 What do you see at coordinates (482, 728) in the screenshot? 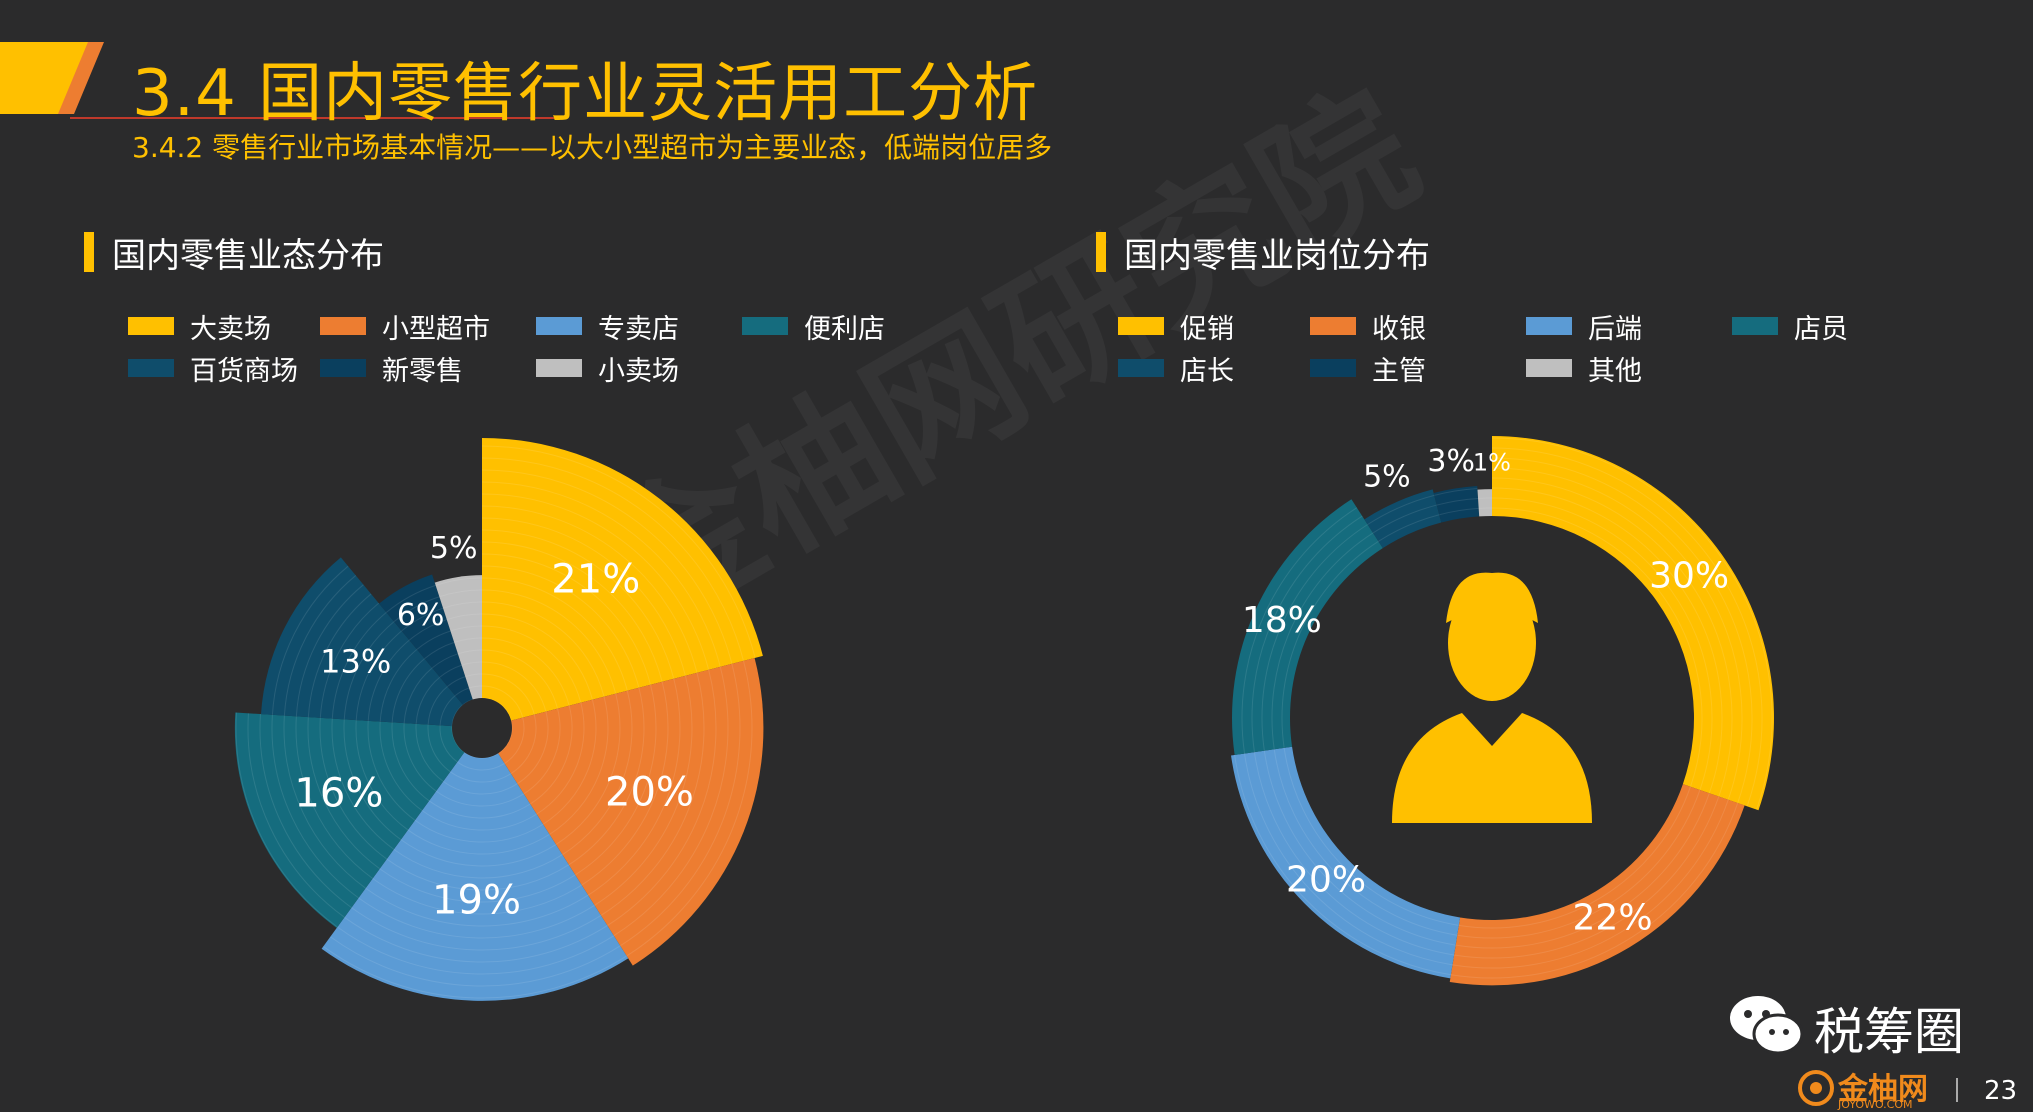
I see `chart1-center-hole` at bounding box center [482, 728].